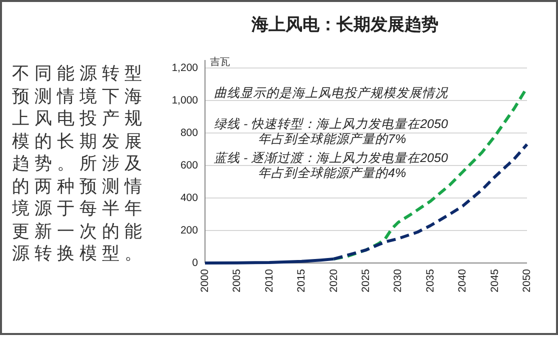 Image resolution: width=558 pixels, height=339 pixels. Describe the element at coordinates (189, 198) in the screenshot. I see `y-tick-label: 400` at that location.